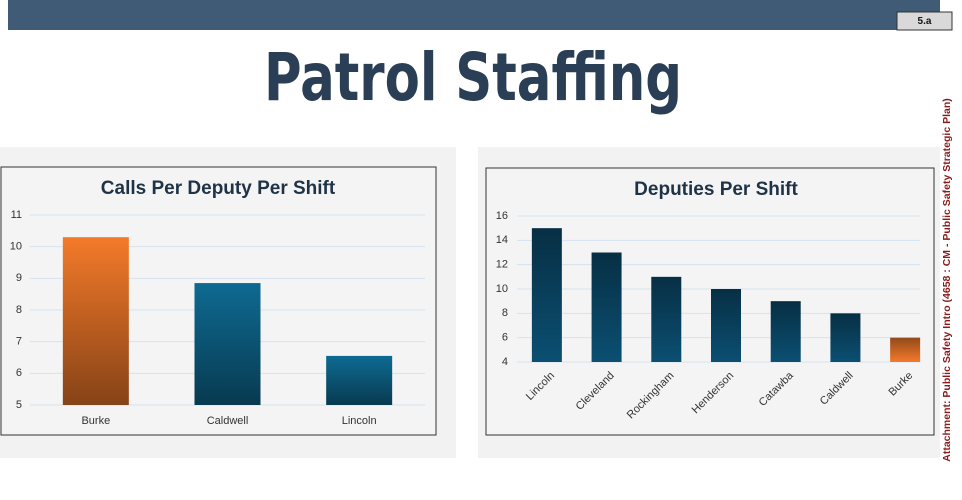 Image resolution: width=962 pixels, height=500 pixels. Describe the element at coordinates (19, 342) in the screenshot. I see `y-tick-label: 7` at that location.